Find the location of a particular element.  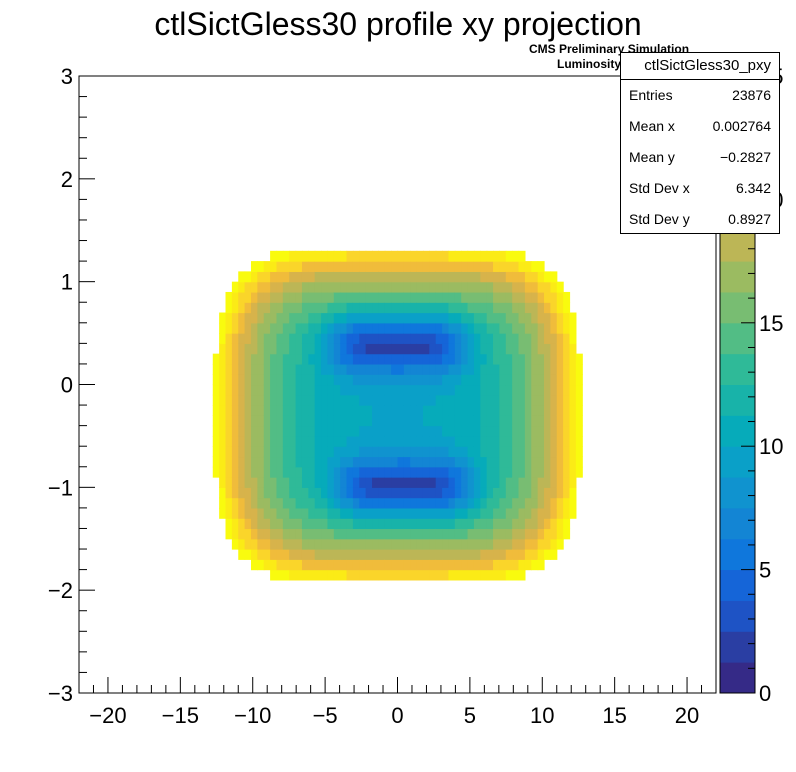

stats-row-stddev-y: Std Dev y 0.8927 is located at coordinates (700, 219).